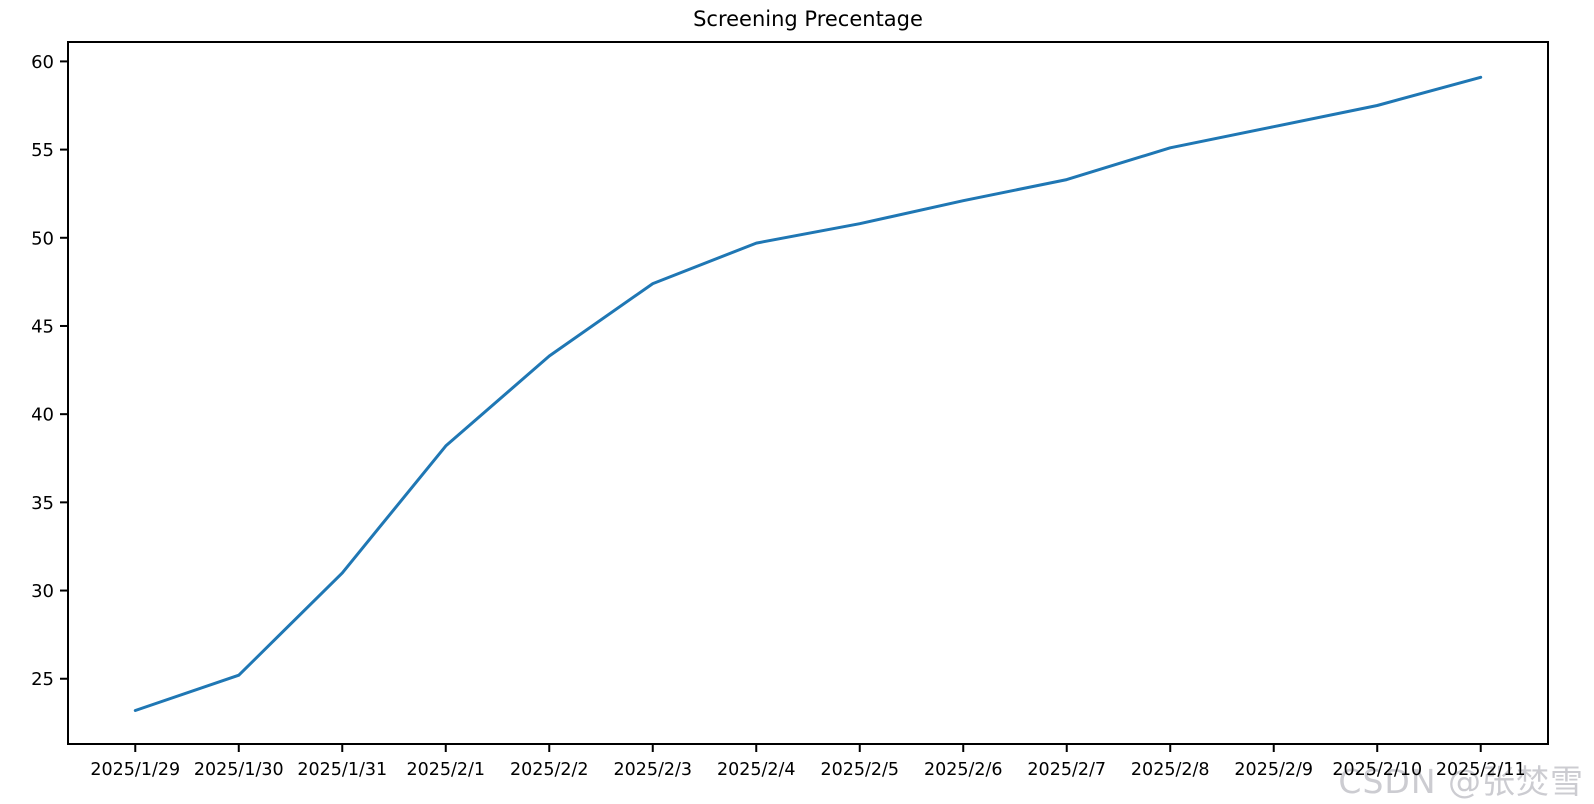 Image resolution: width=1594 pixels, height=804 pixels. I want to click on x-tick-label: 2025/2/8, so click(1170, 770).